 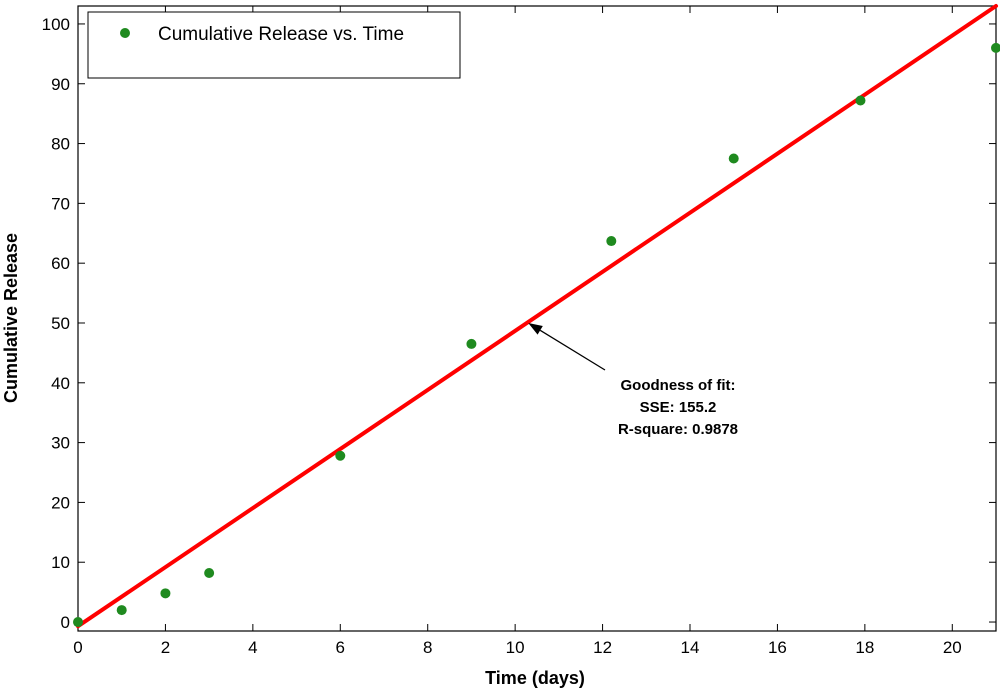 What do you see at coordinates (252, 647) in the screenshot?
I see `x-tick-label: 4` at bounding box center [252, 647].